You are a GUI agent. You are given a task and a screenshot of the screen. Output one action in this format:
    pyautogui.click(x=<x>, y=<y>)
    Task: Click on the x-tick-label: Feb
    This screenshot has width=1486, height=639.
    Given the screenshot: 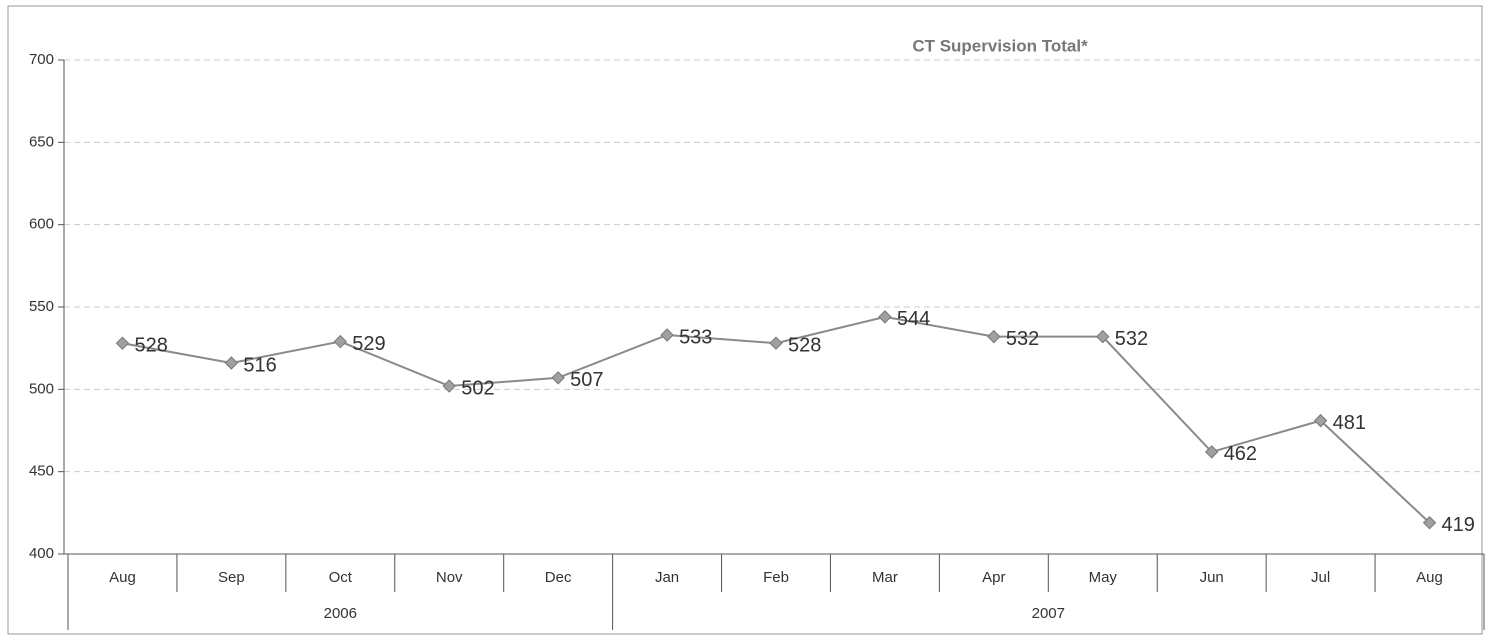 What is the action you would take?
    pyautogui.click(x=776, y=577)
    